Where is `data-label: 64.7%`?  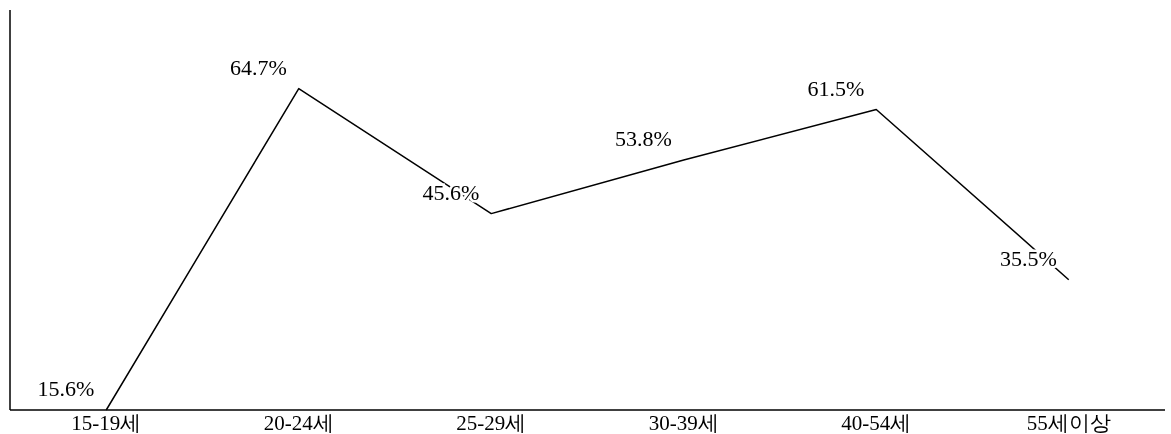 data-label: 64.7% is located at coordinates (258, 67).